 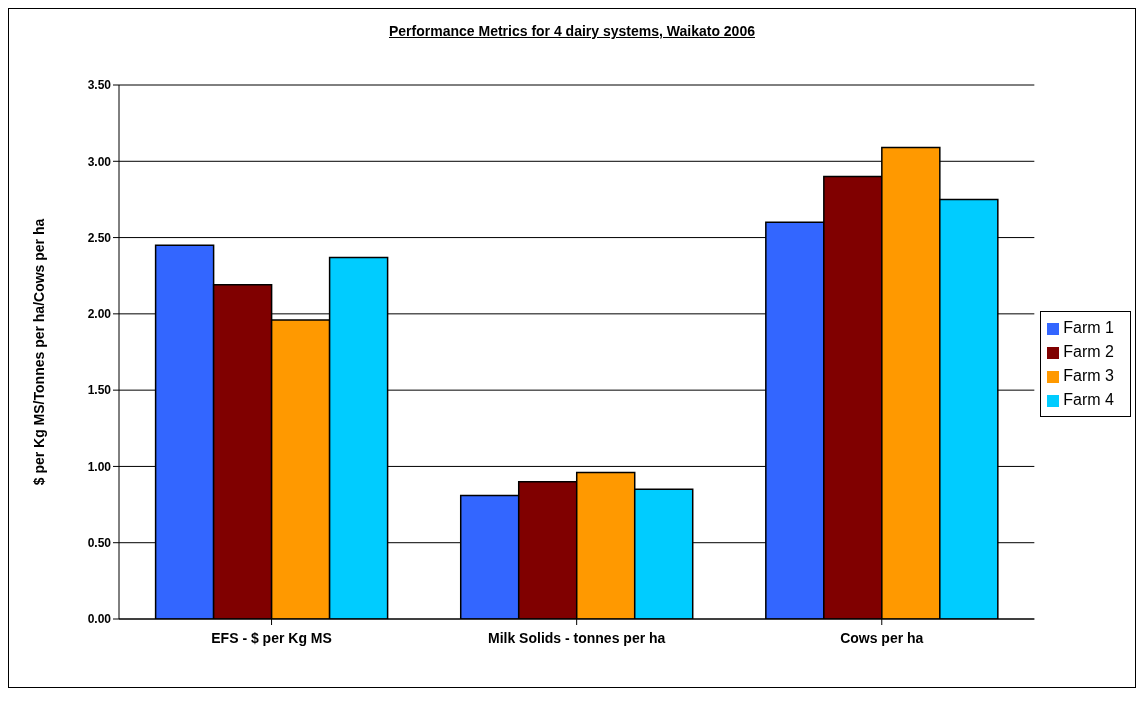 What do you see at coordinates (99, 542) in the screenshot?
I see `y-tick-label: 0.50` at bounding box center [99, 542].